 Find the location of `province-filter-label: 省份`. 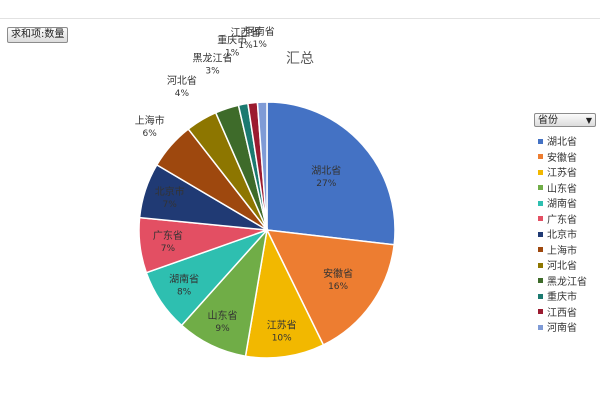

province-filter-label: 省份 is located at coordinates (548, 120).